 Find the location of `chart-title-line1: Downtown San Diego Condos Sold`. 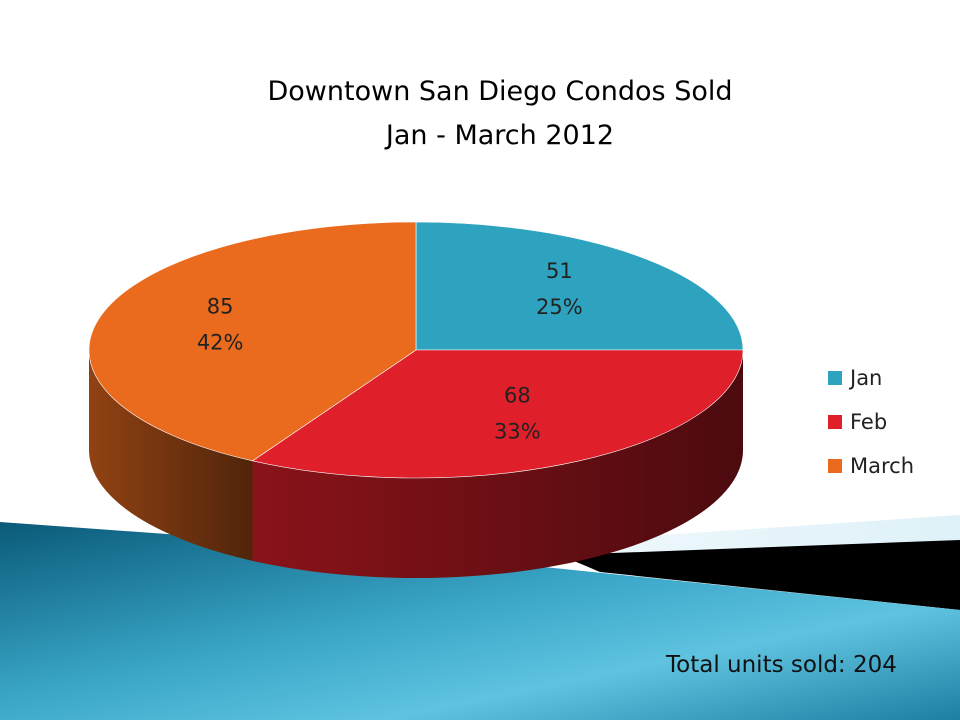

chart-title-line1: Downtown San Diego Condos Sold is located at coordinates (500, 91).